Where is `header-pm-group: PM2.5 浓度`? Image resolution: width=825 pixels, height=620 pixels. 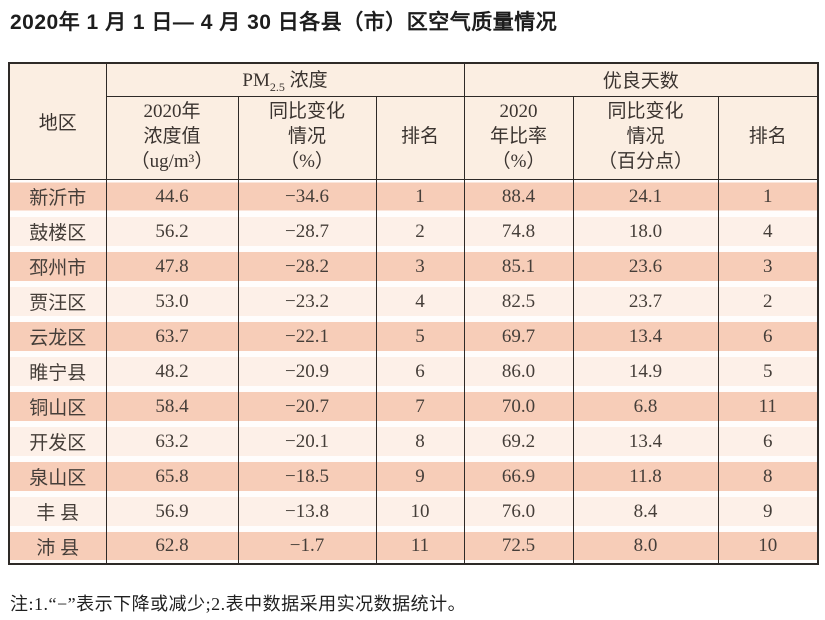 header-pm-group: PM2.5 浓度 is located at coordinates (285, 80).